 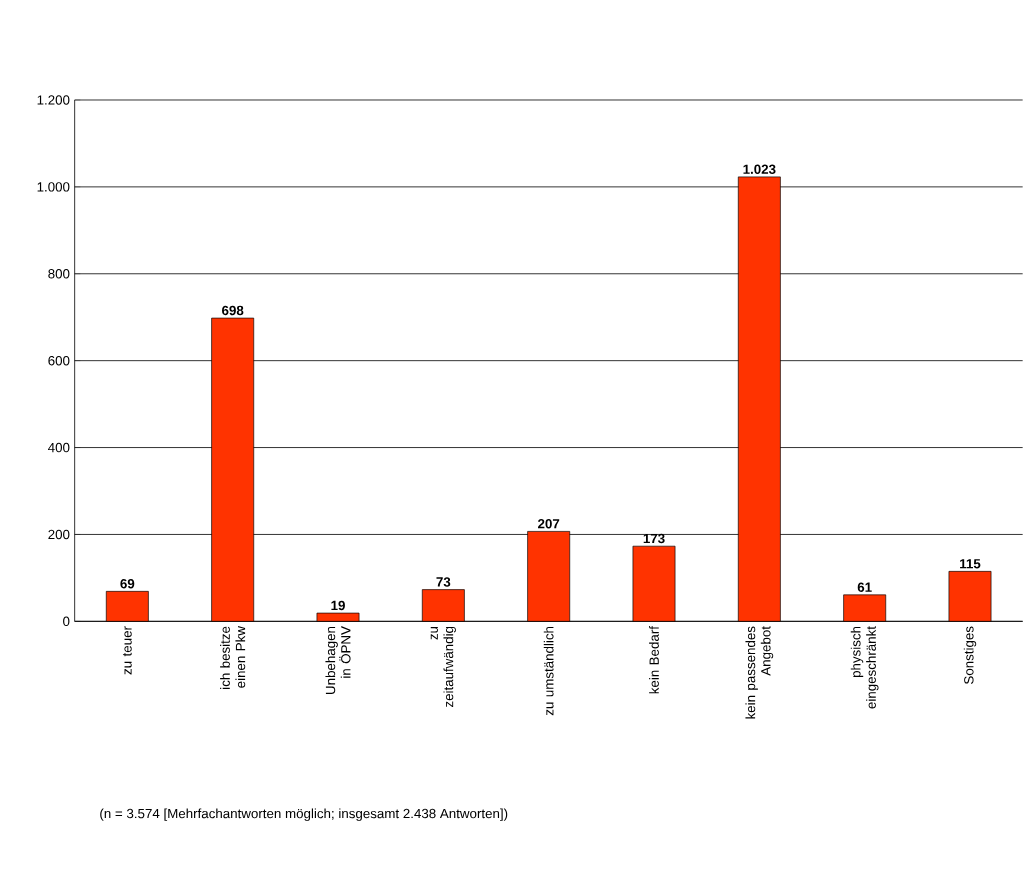 What do you see at coordinates (59, 534) in the screenshot?
I see `y-tick-label: 200` at bounding box center [59, 534].